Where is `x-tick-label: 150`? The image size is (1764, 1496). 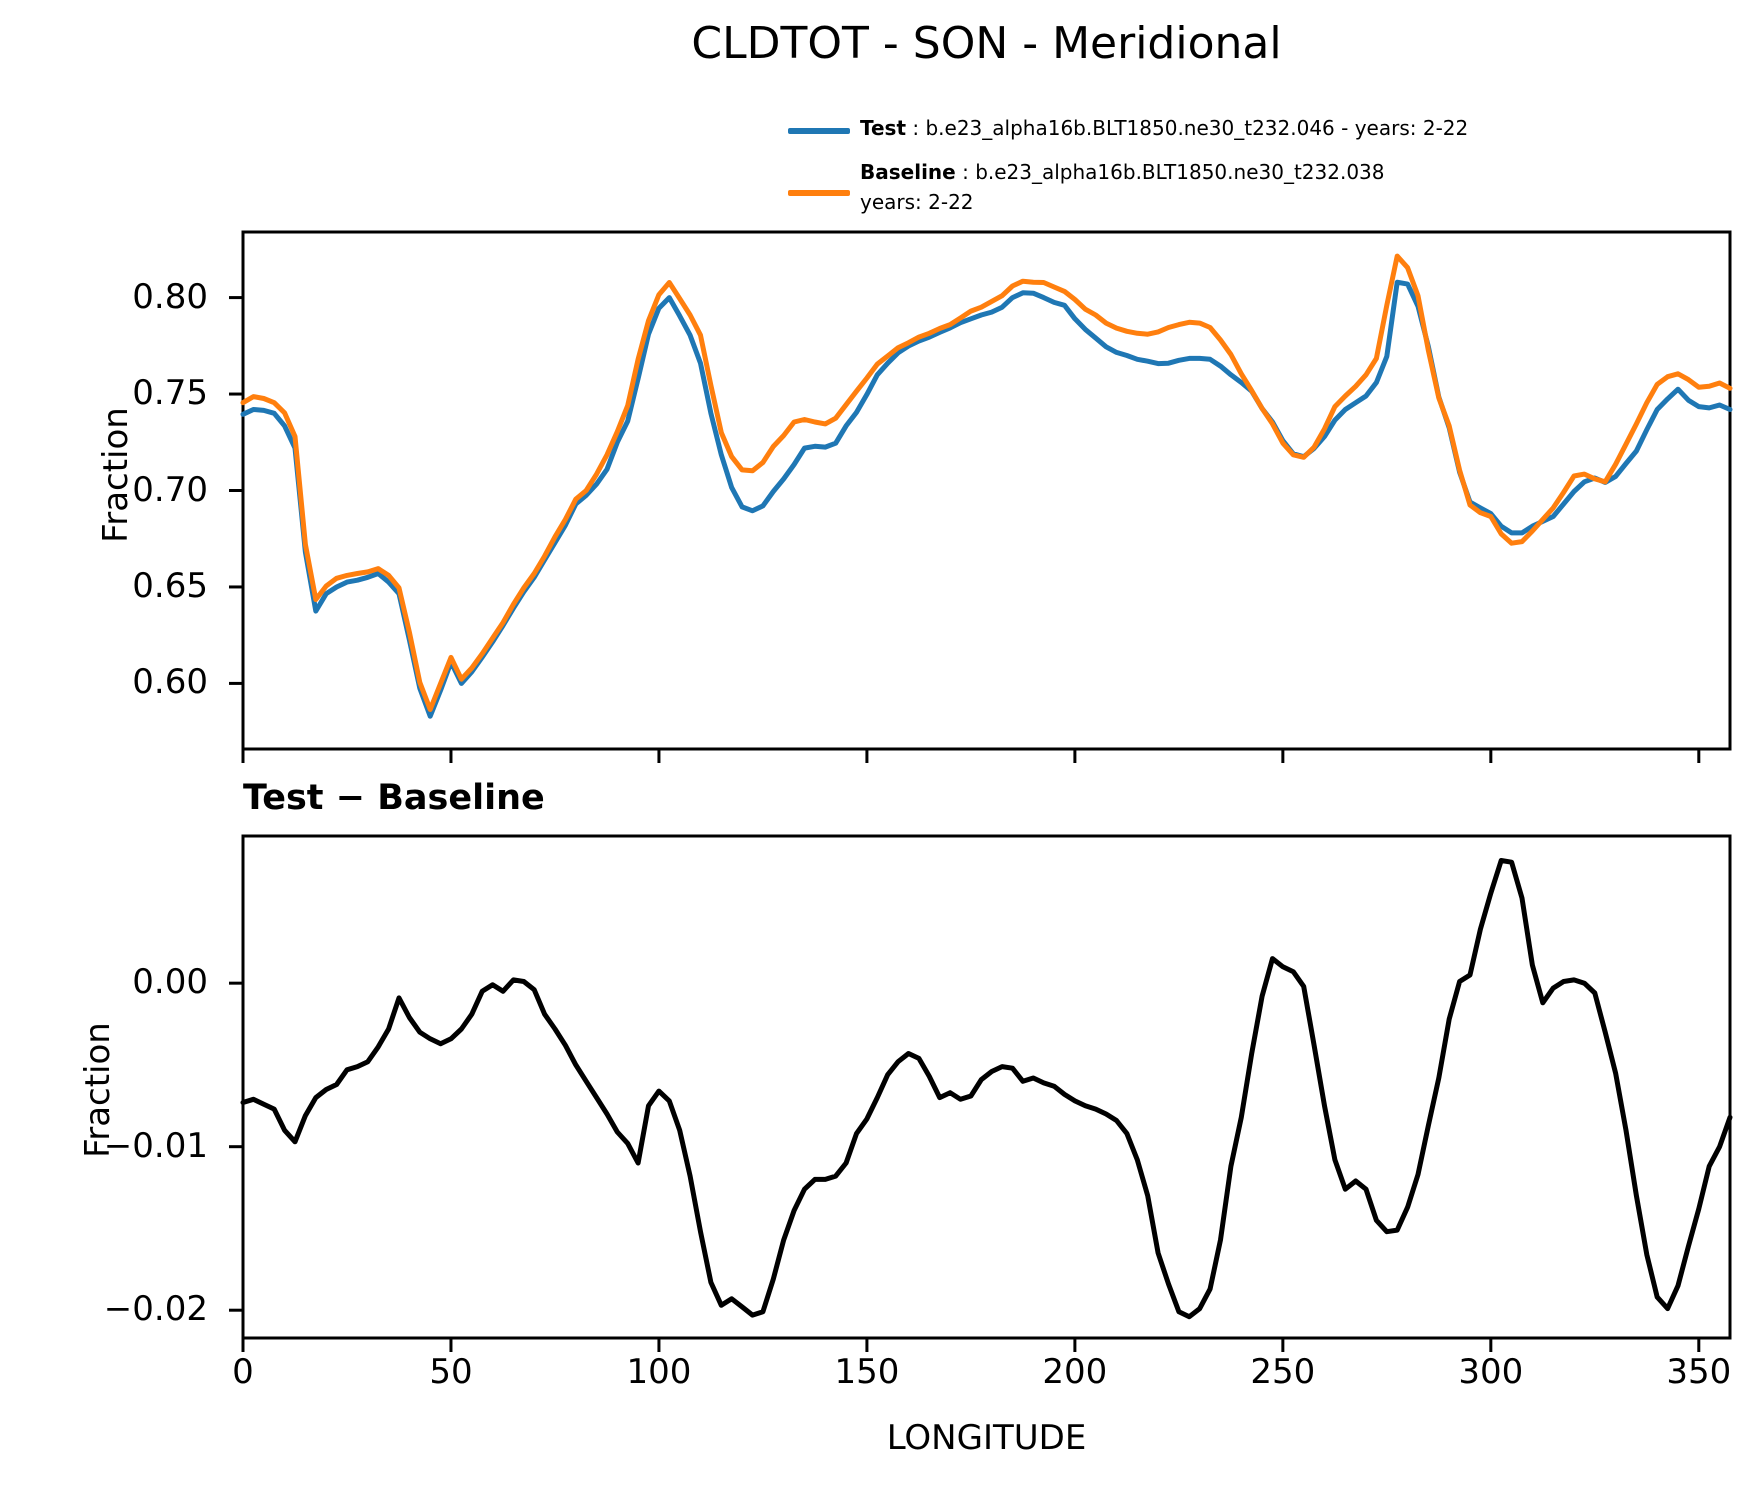
x-tick-label: 150 is located at coordinates (867, 1372).